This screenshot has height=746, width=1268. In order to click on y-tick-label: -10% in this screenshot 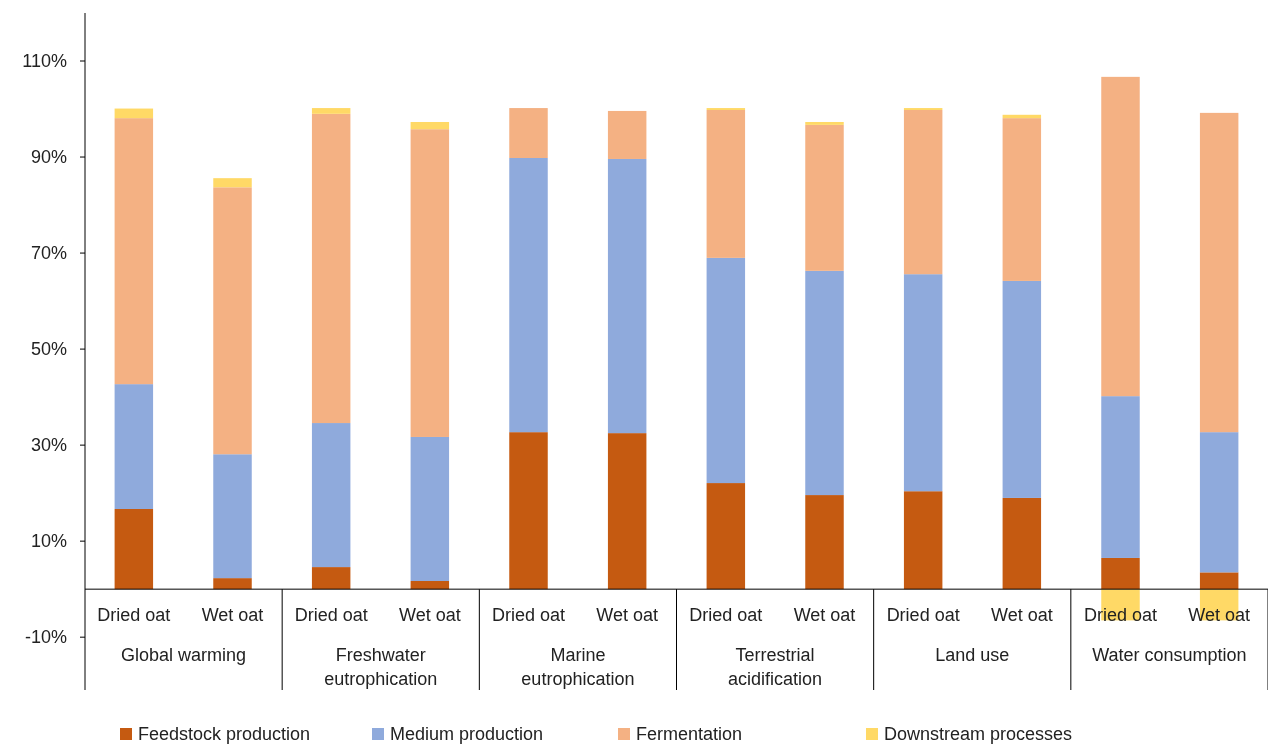, I will do `click(45, 637)`.